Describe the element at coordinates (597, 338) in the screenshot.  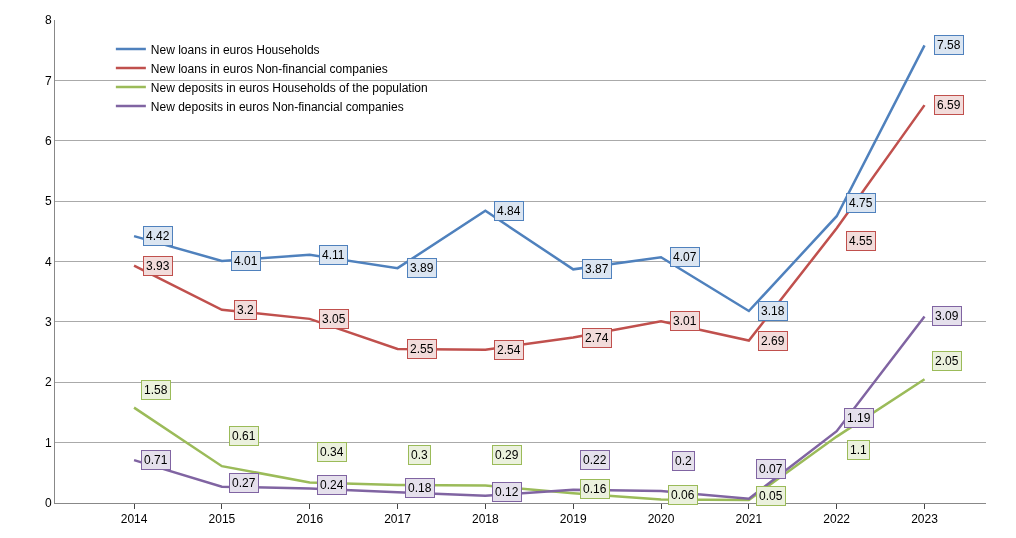
I see `data-label: 2.74` at that location.